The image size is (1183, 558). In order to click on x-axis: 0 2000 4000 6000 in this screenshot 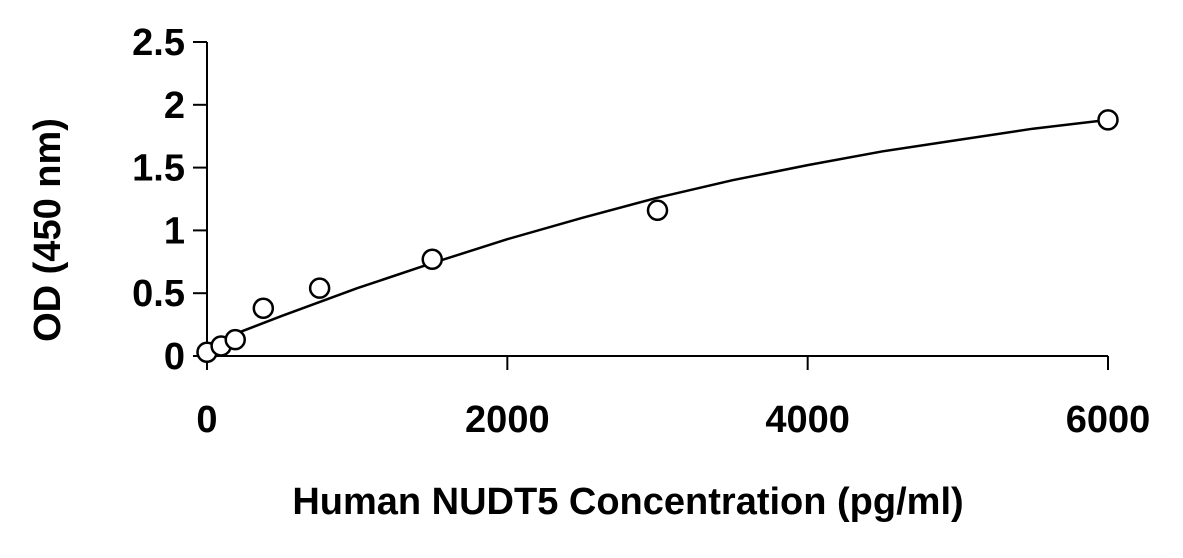, I will do `click(673, 398)`.